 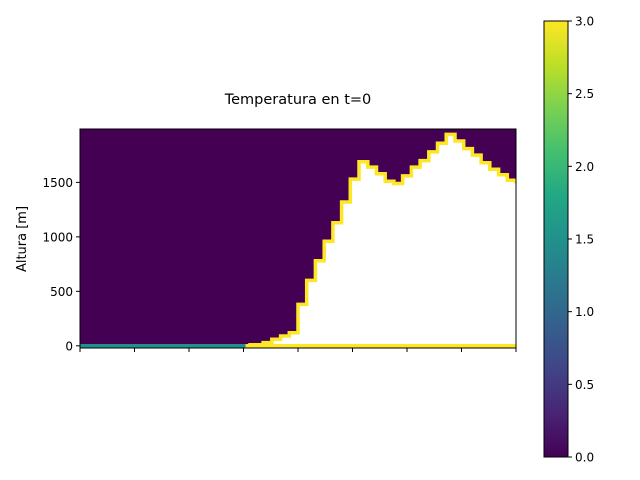 I want to click on colorbar-tick-label-4: 2.0, so click(x=584, y=167).